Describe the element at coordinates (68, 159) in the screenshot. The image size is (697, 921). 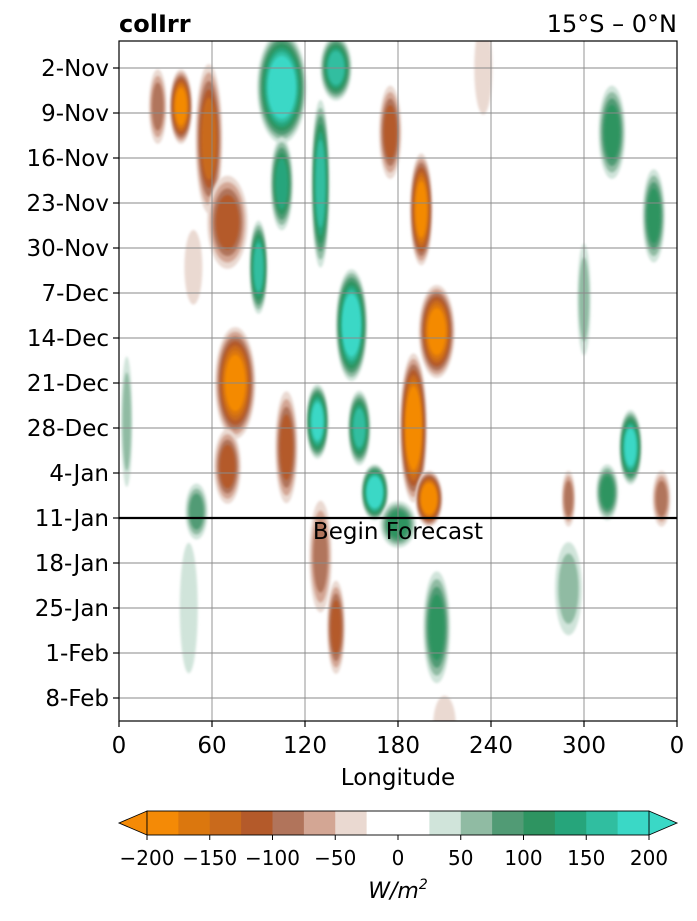
I see `y-tick-label: 16-Nov` at that location.